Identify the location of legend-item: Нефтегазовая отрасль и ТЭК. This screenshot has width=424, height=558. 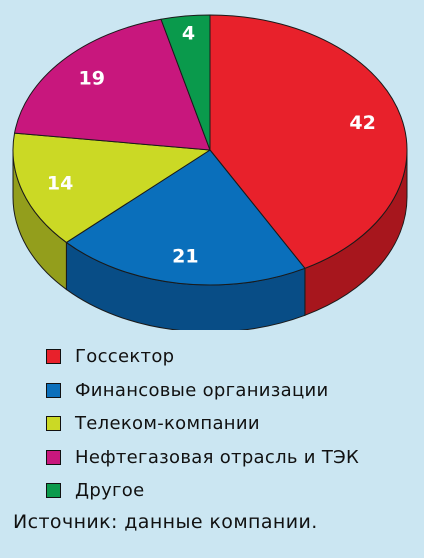
(202, 458).